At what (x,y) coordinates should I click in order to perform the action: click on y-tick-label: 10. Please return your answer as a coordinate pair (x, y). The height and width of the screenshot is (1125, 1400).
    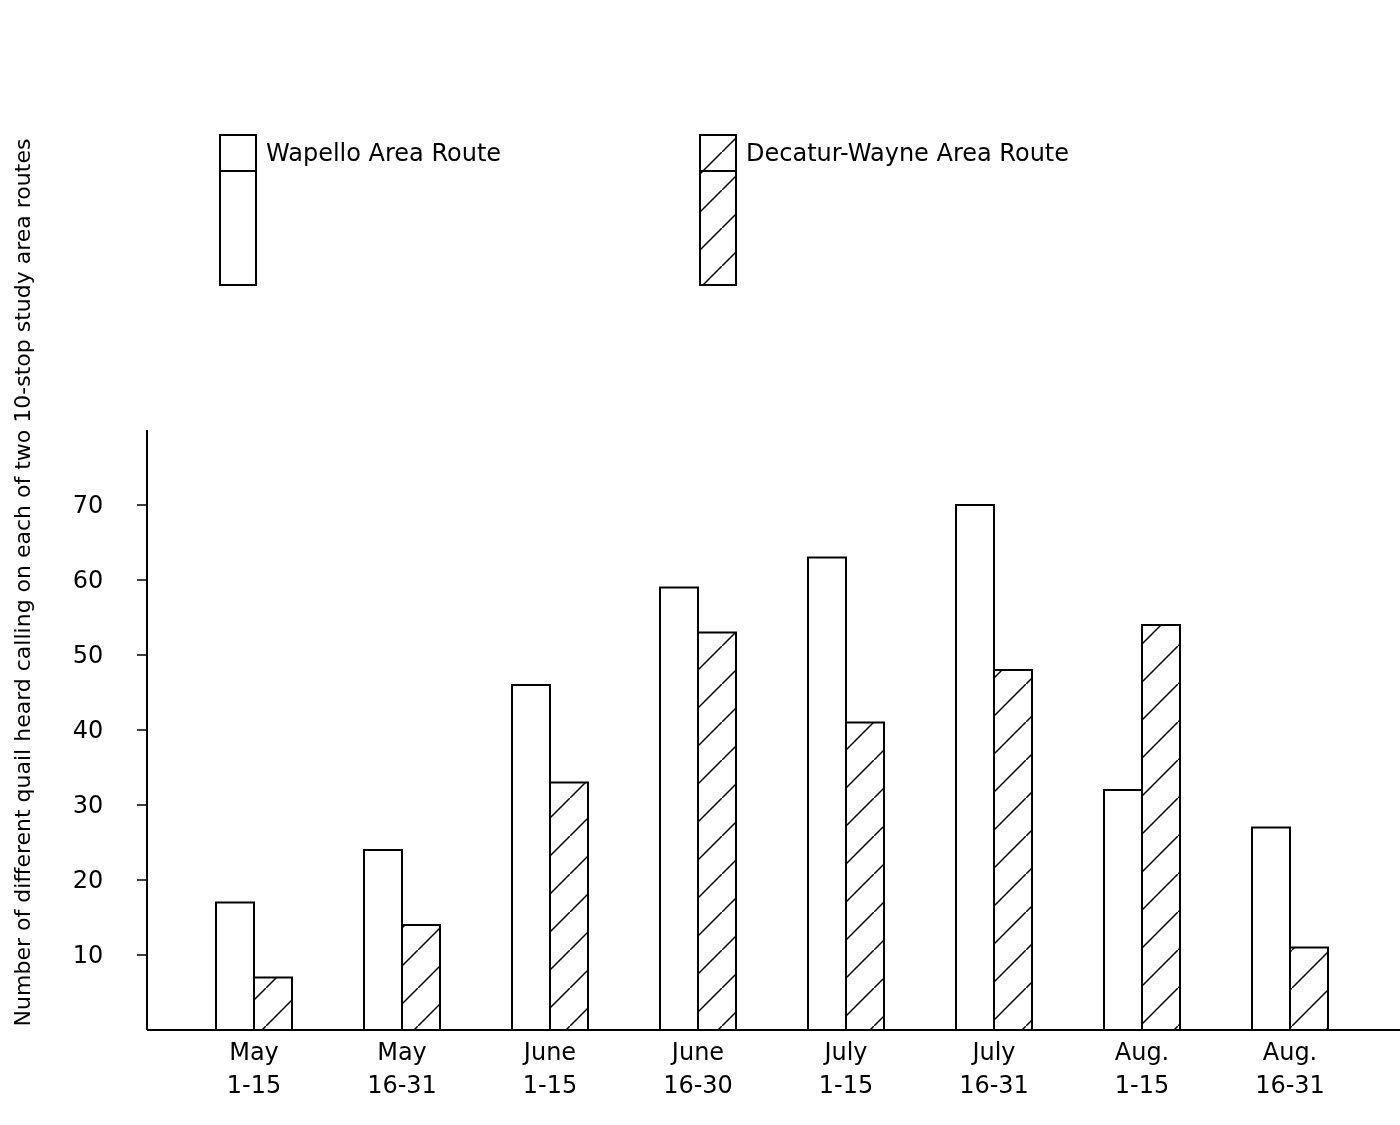
    Looking at the image, I should click on (88, 955).